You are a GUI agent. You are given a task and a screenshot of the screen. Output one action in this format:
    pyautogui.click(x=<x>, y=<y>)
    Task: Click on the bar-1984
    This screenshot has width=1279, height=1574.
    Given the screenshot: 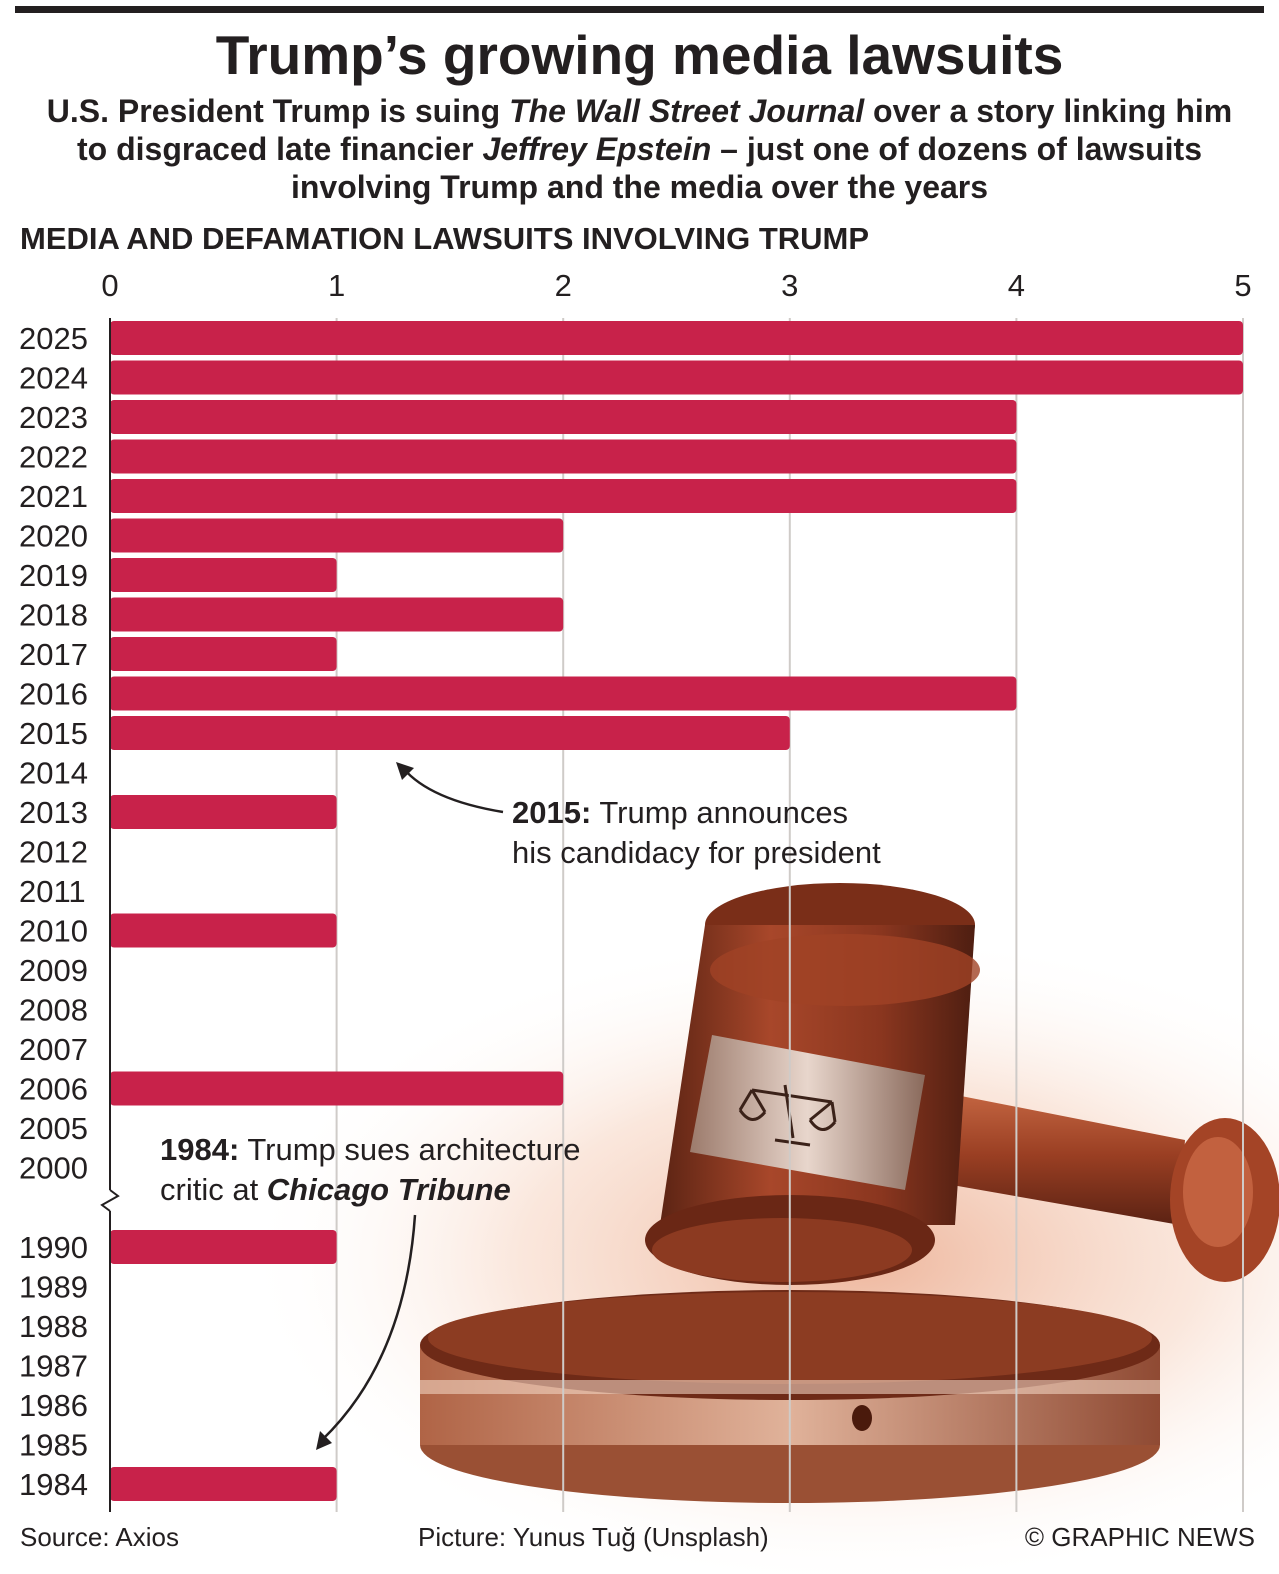 What is the action you would take?
    pyautogui.click(x=223, y=1484)
    